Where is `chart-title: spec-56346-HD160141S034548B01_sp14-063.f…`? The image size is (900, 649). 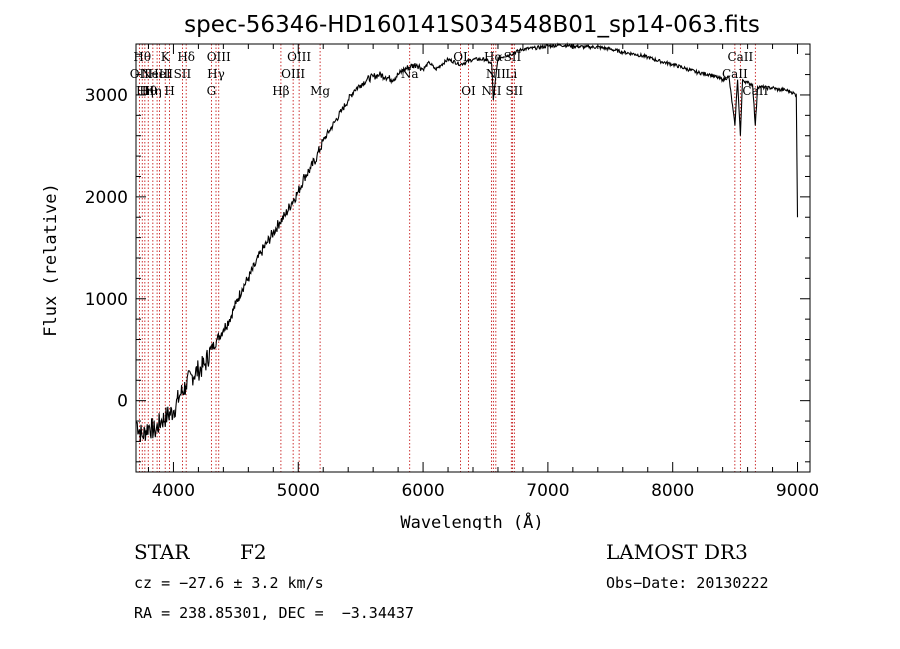
chart-title: spec-56346-HD160141S034548B01_sp14-063.f… is located at coordinates (472, 25).